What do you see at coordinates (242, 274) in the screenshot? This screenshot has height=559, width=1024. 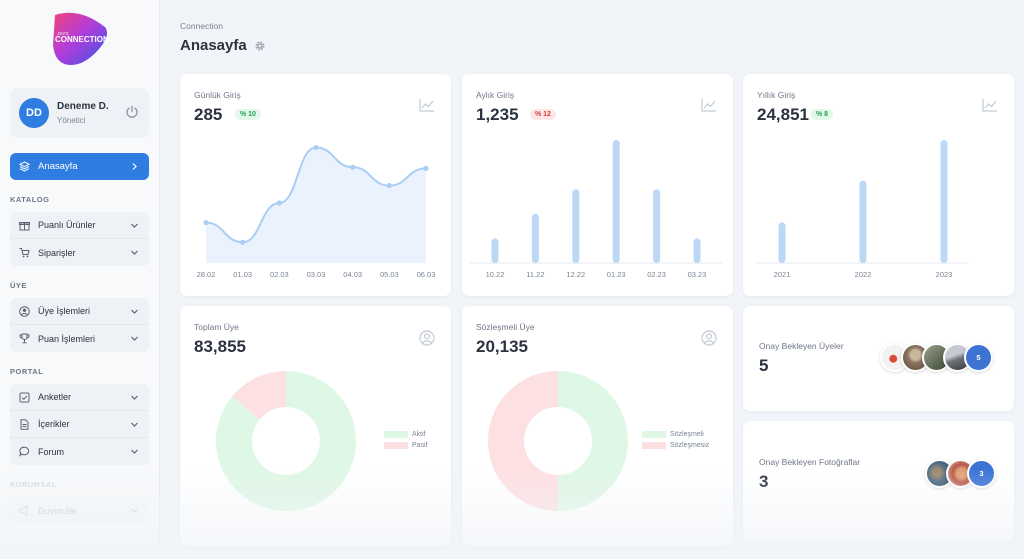 I see `x-tick-label: 01.03` at bounding box center [242, 274].